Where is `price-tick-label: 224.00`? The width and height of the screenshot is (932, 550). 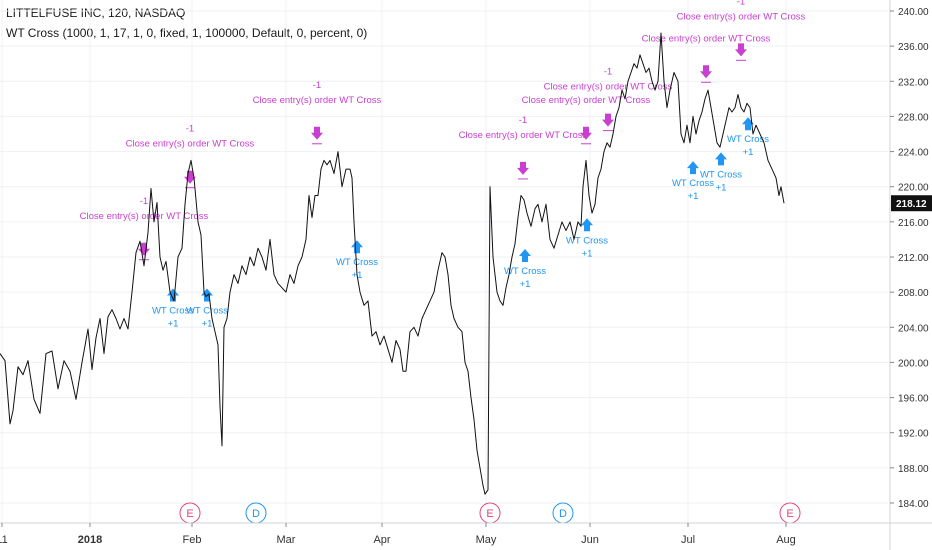
price-tick-label: 224.00 is located at coordinates (913, 153).